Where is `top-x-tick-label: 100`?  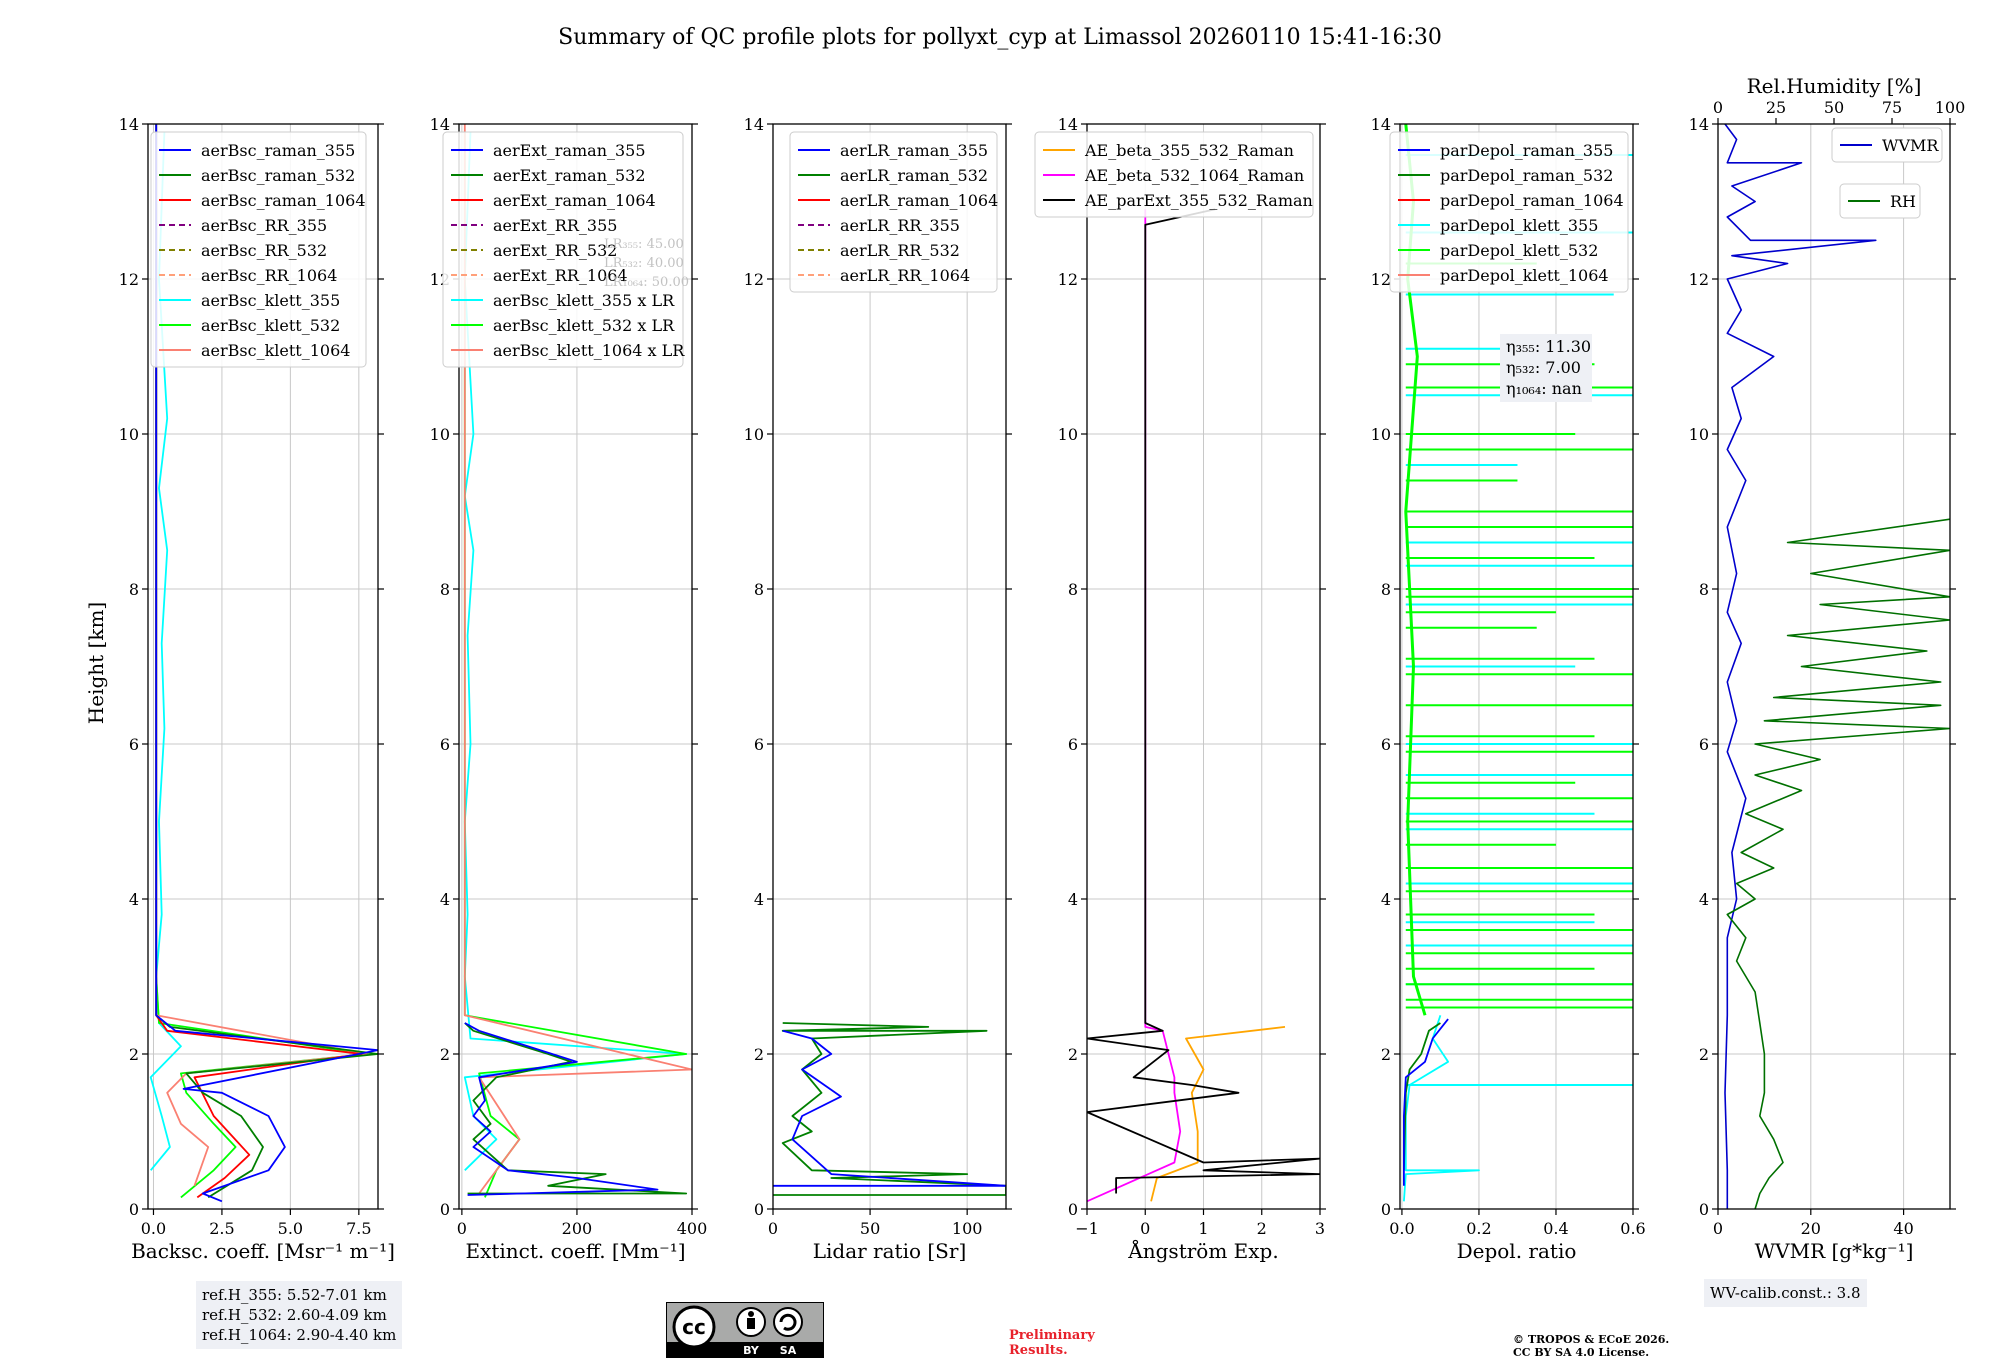
top-x-tick-label: 100 is located at coordinates (1950, 107).